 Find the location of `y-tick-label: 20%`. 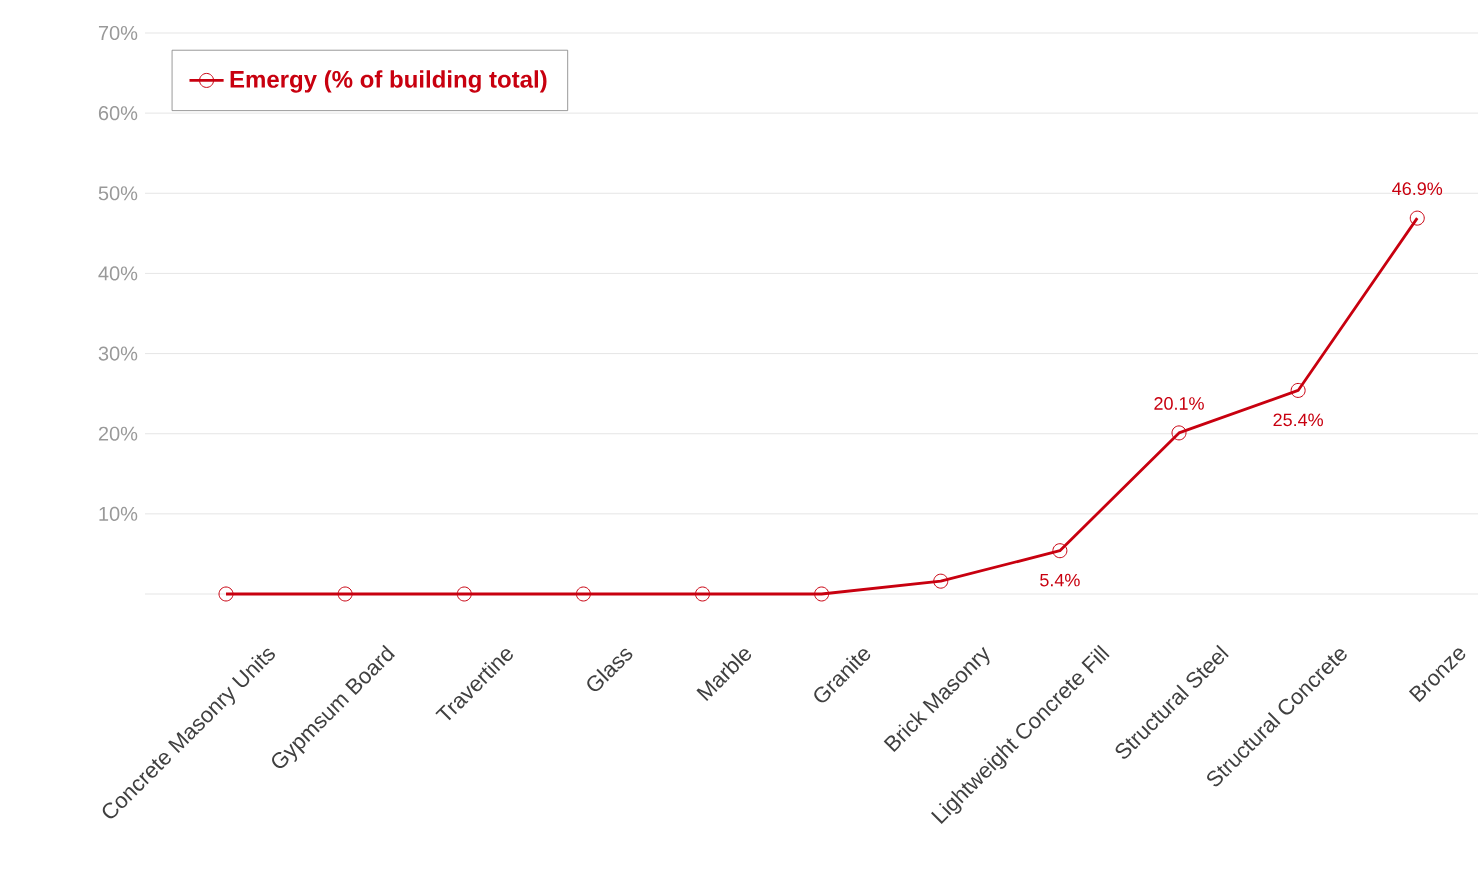

y-tick-label: 20% is located at coordinates (118, 433).